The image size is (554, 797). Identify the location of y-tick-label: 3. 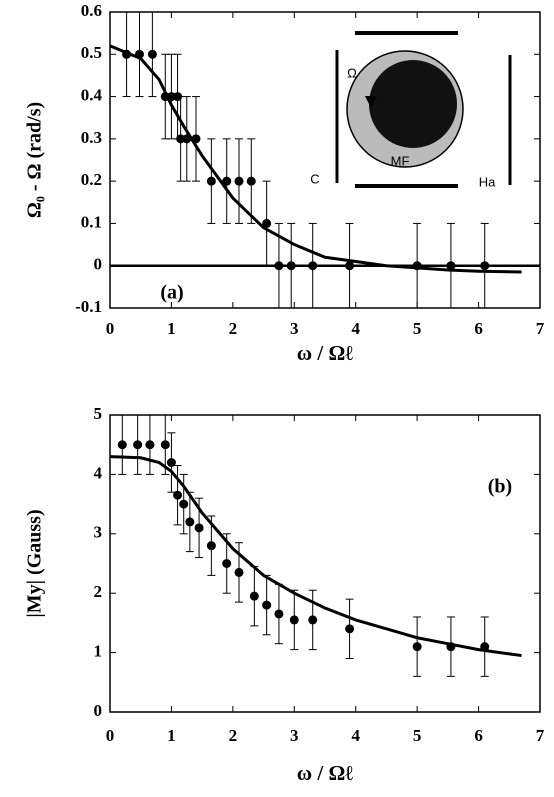
(98, 532).